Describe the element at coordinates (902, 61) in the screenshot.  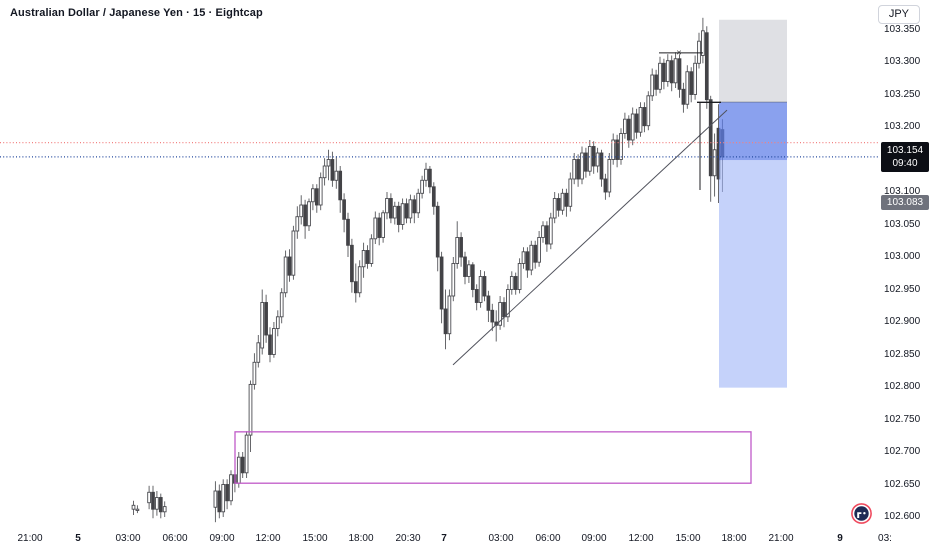
I see `price-tick-label: 103.300` at that location.